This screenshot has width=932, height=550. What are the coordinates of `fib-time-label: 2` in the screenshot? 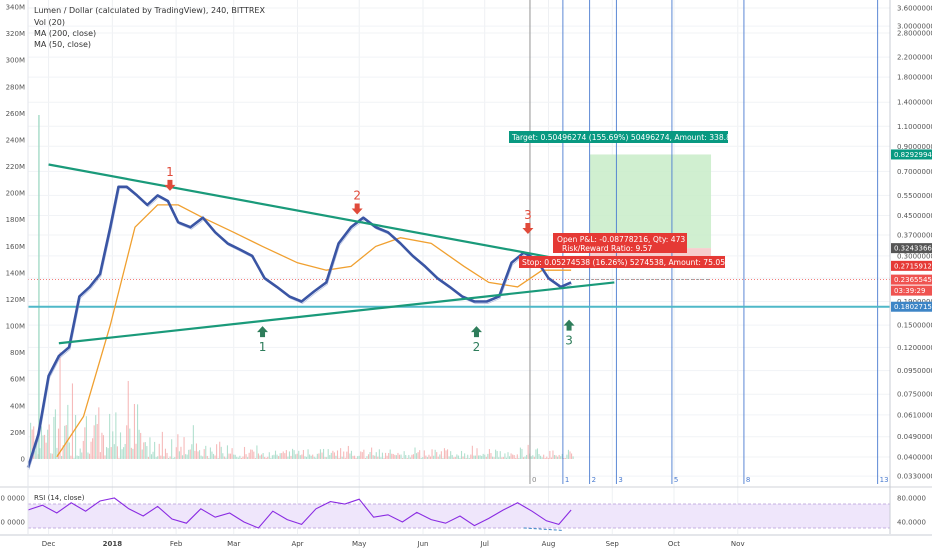 It's located at (594, 480).